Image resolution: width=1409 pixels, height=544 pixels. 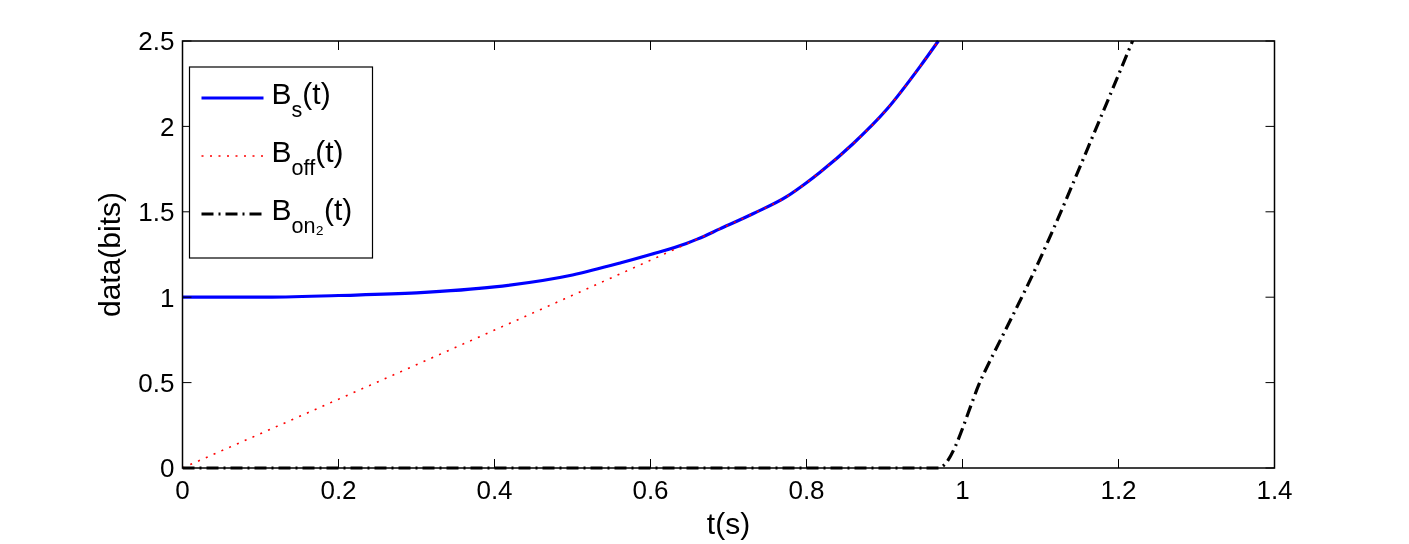 I want to click on y-tick-label: 0.5, so click(x=156, y=382).